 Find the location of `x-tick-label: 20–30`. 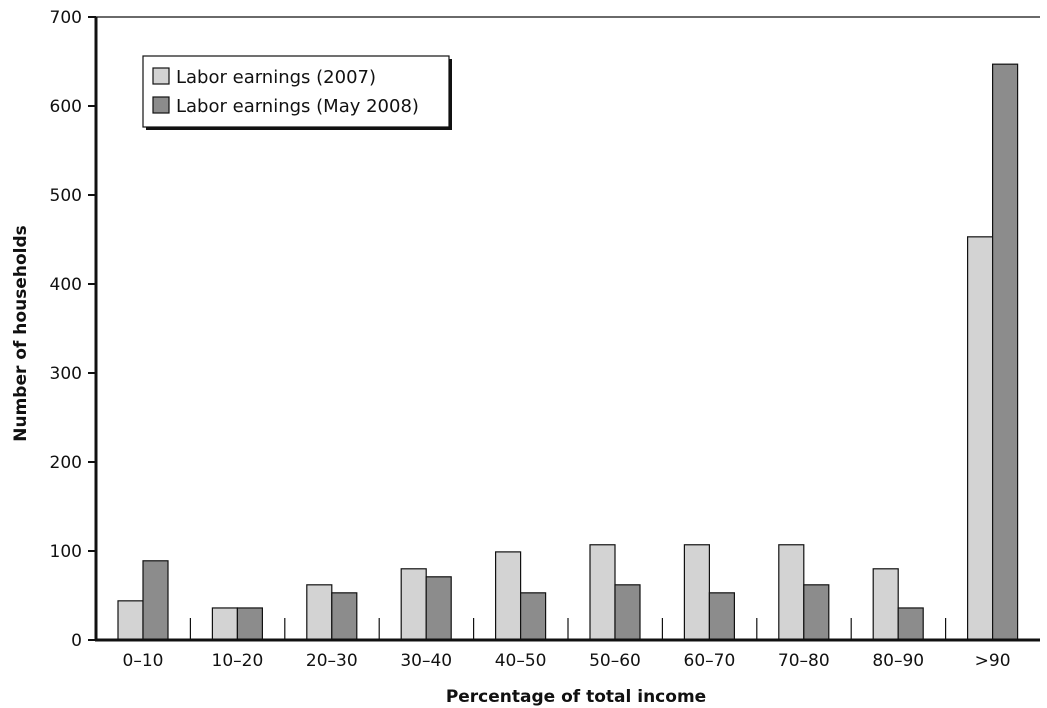

x-tick-label: 20–30 is located at coordinates (332, 661).